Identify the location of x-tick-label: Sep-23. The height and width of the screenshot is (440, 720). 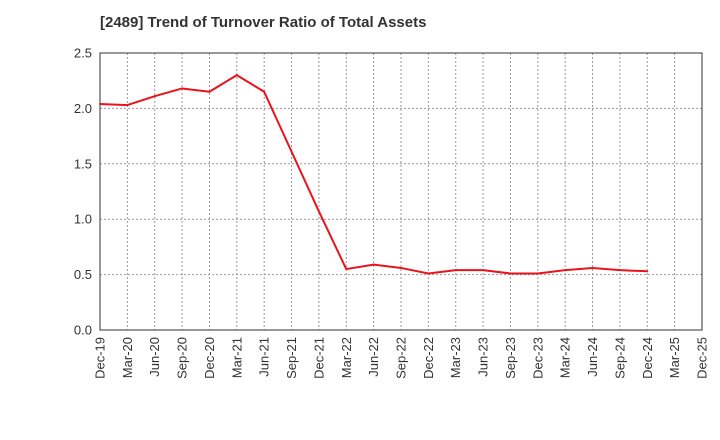
(510, 358).